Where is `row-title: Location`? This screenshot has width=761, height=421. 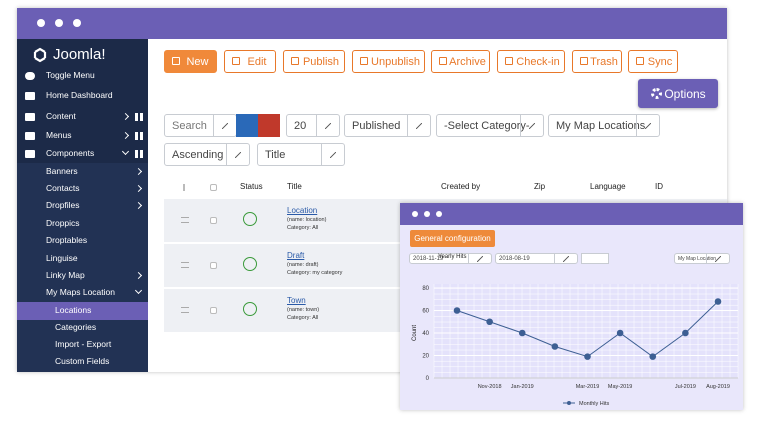 row-title: Location is located at coordinates (302, 210).